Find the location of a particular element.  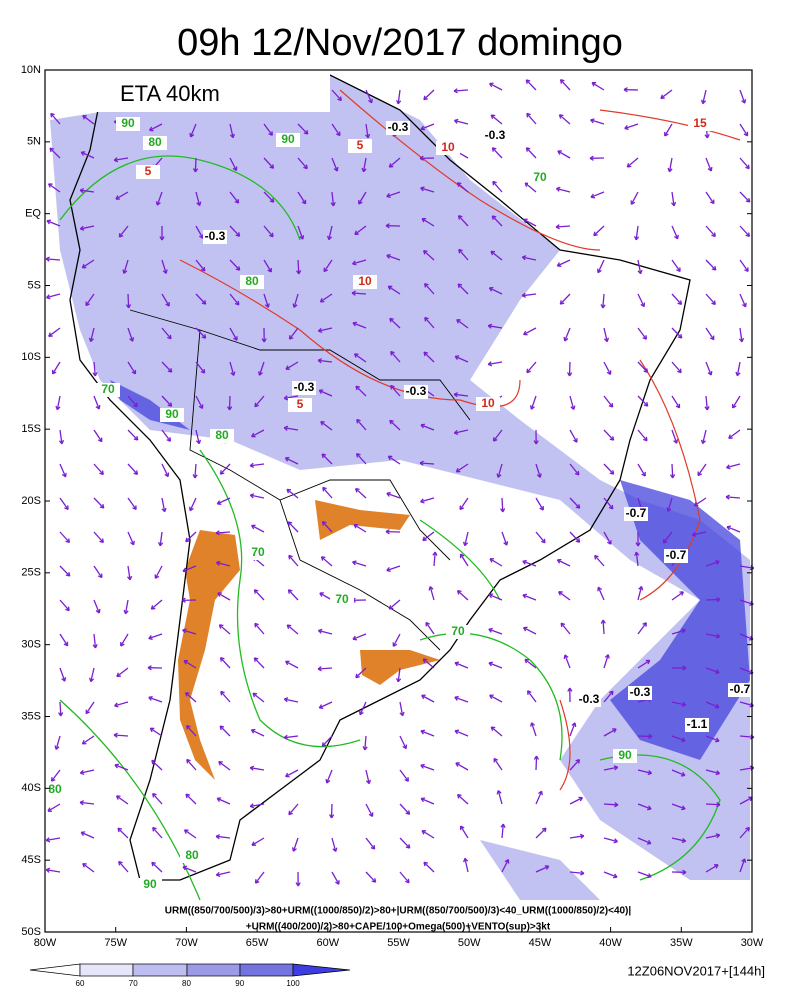

colorbar-label: 80 is located at coordinates (186, 983).